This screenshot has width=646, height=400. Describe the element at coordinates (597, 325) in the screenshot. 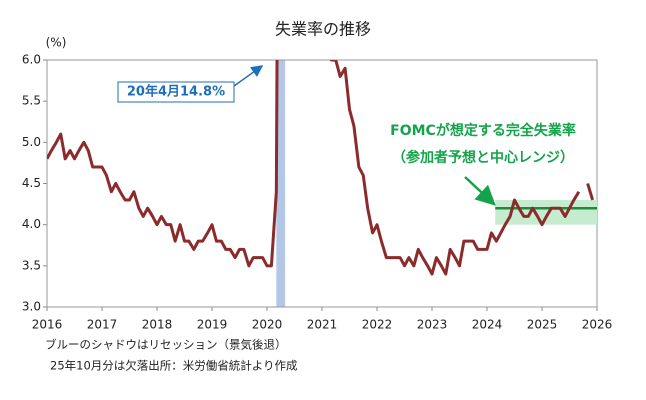

I see `x-tick-label: 2026` at that location.